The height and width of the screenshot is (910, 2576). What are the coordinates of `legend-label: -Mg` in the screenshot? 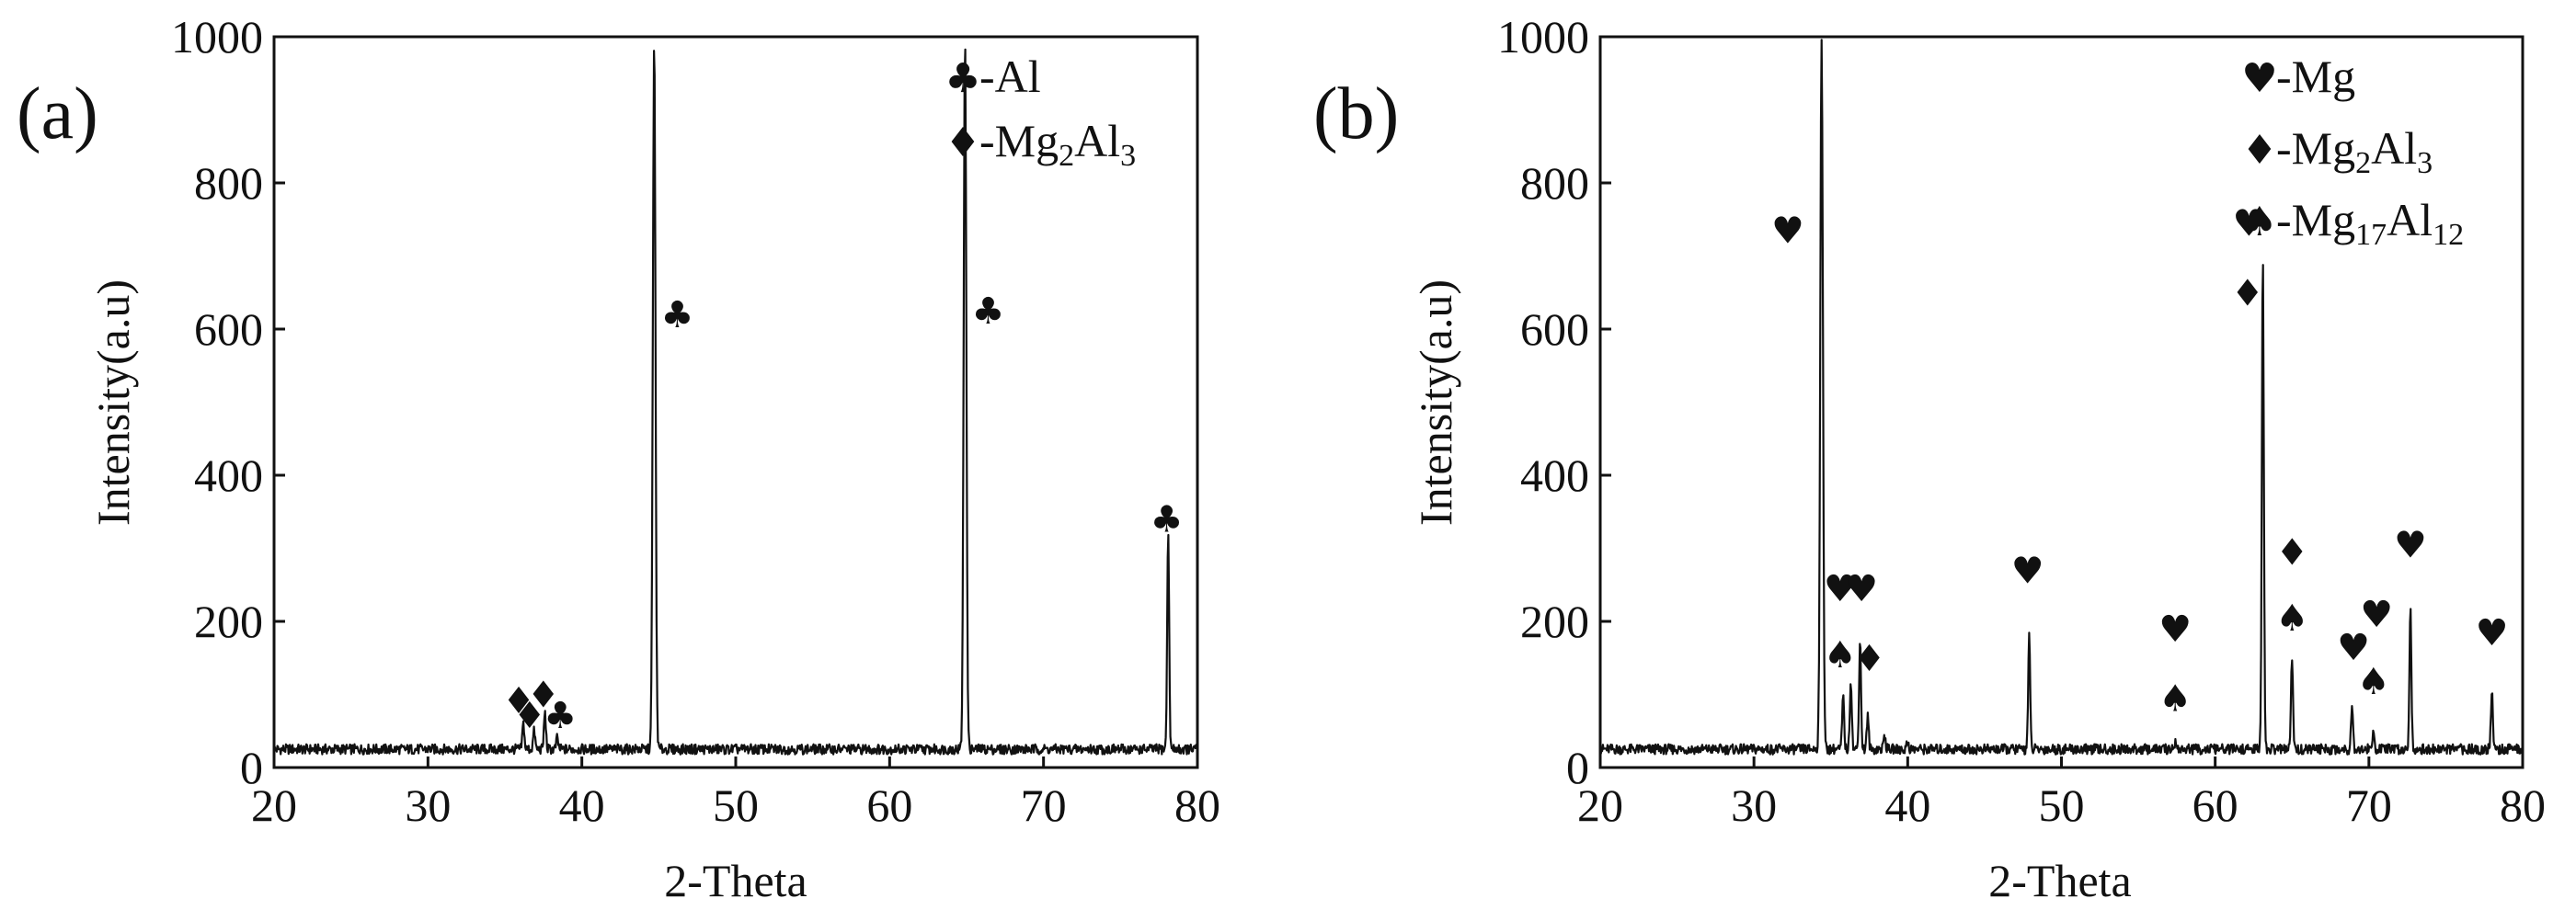 It's located at (2315, 76).